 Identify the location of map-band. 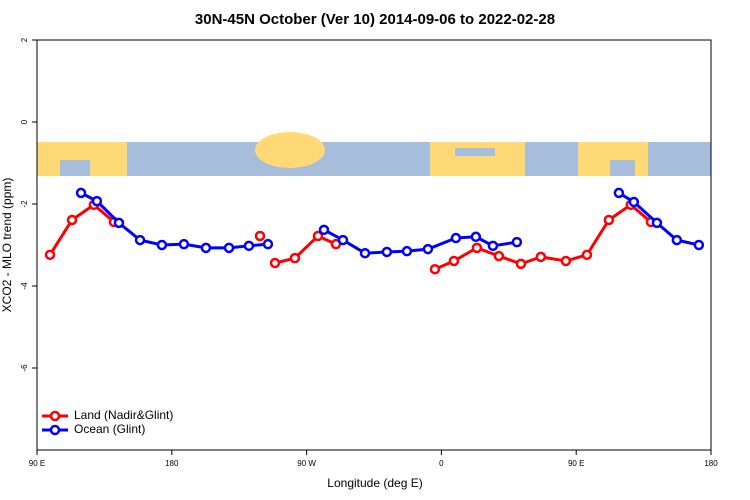
(374, 154).